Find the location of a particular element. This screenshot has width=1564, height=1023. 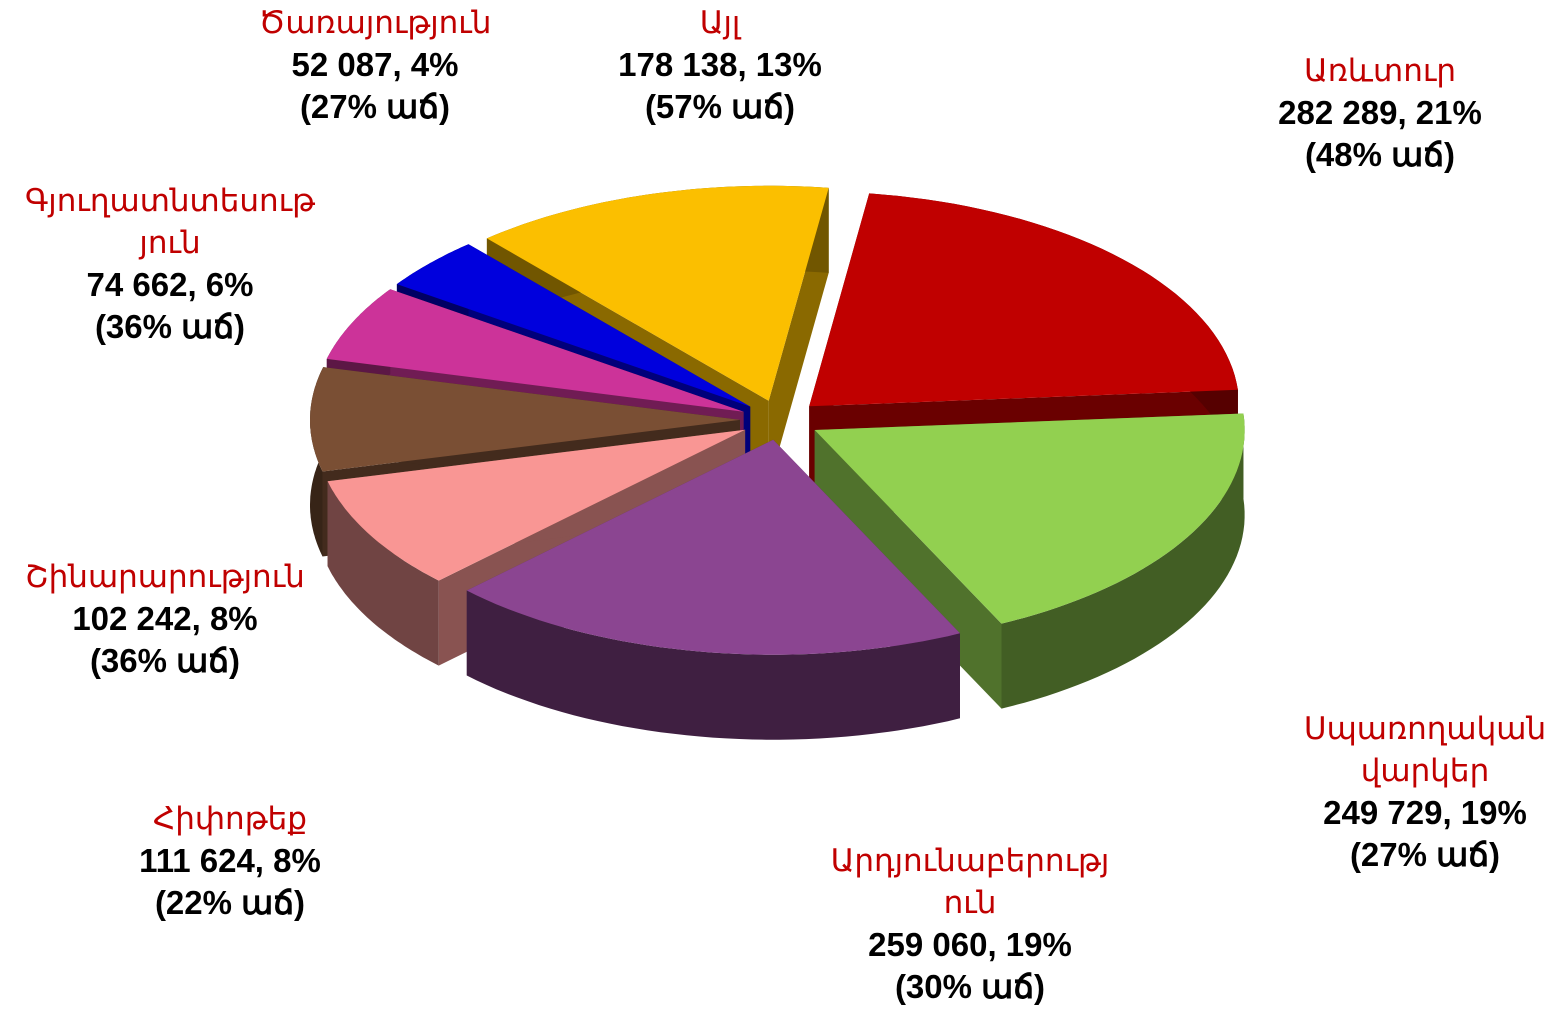

value-label: 74 662, 6% is located at coordinates (170, 284).